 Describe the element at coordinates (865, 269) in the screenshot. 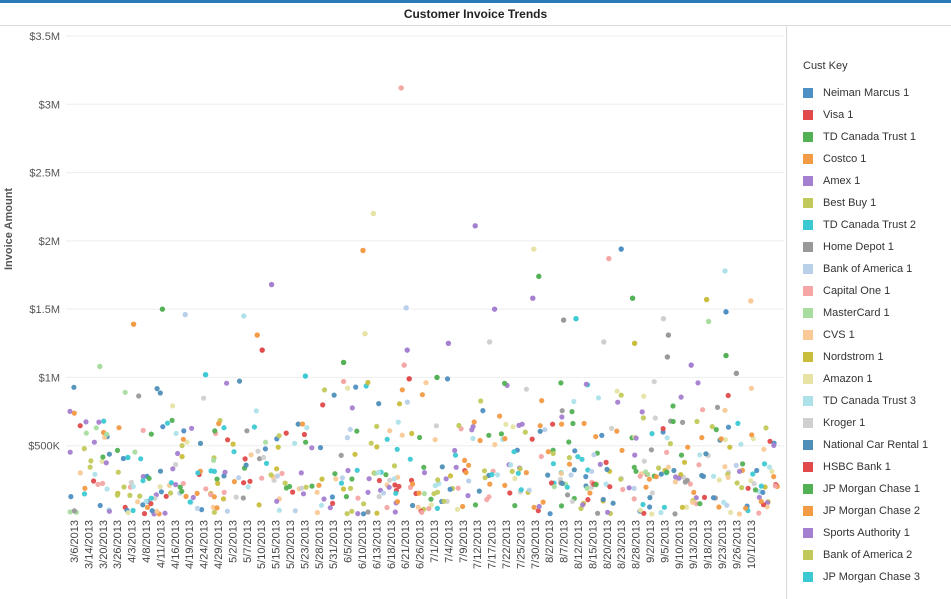

I see `legend-item: Bank of America 1` at that location.